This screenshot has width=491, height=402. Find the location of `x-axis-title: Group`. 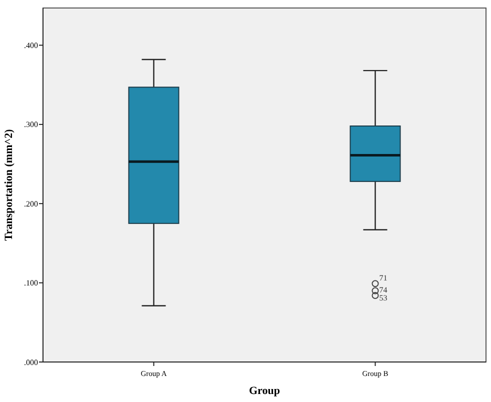

x-axis-title: Group is located at coordinates (264, 391).